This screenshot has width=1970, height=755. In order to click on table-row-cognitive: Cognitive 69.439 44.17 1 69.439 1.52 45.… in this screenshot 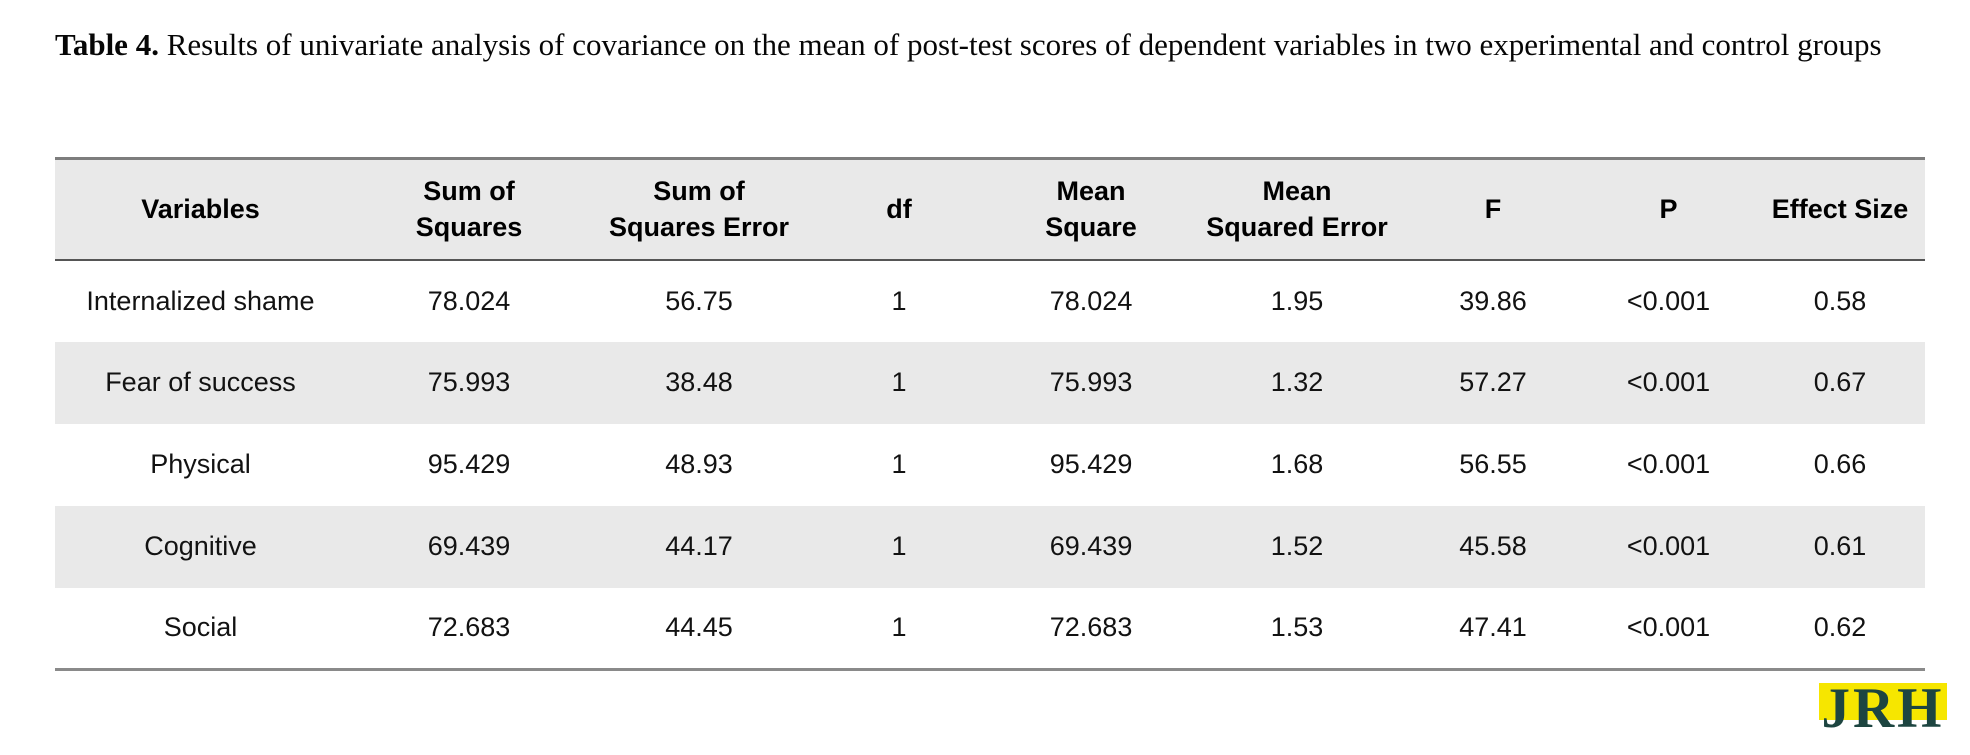, I will do `click(990, 546)`.